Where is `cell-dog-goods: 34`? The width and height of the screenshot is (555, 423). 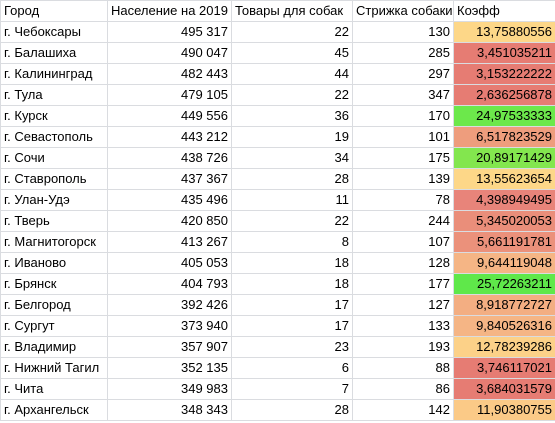 cell-dog-goods: 34 is located at coordinates (292, 158).